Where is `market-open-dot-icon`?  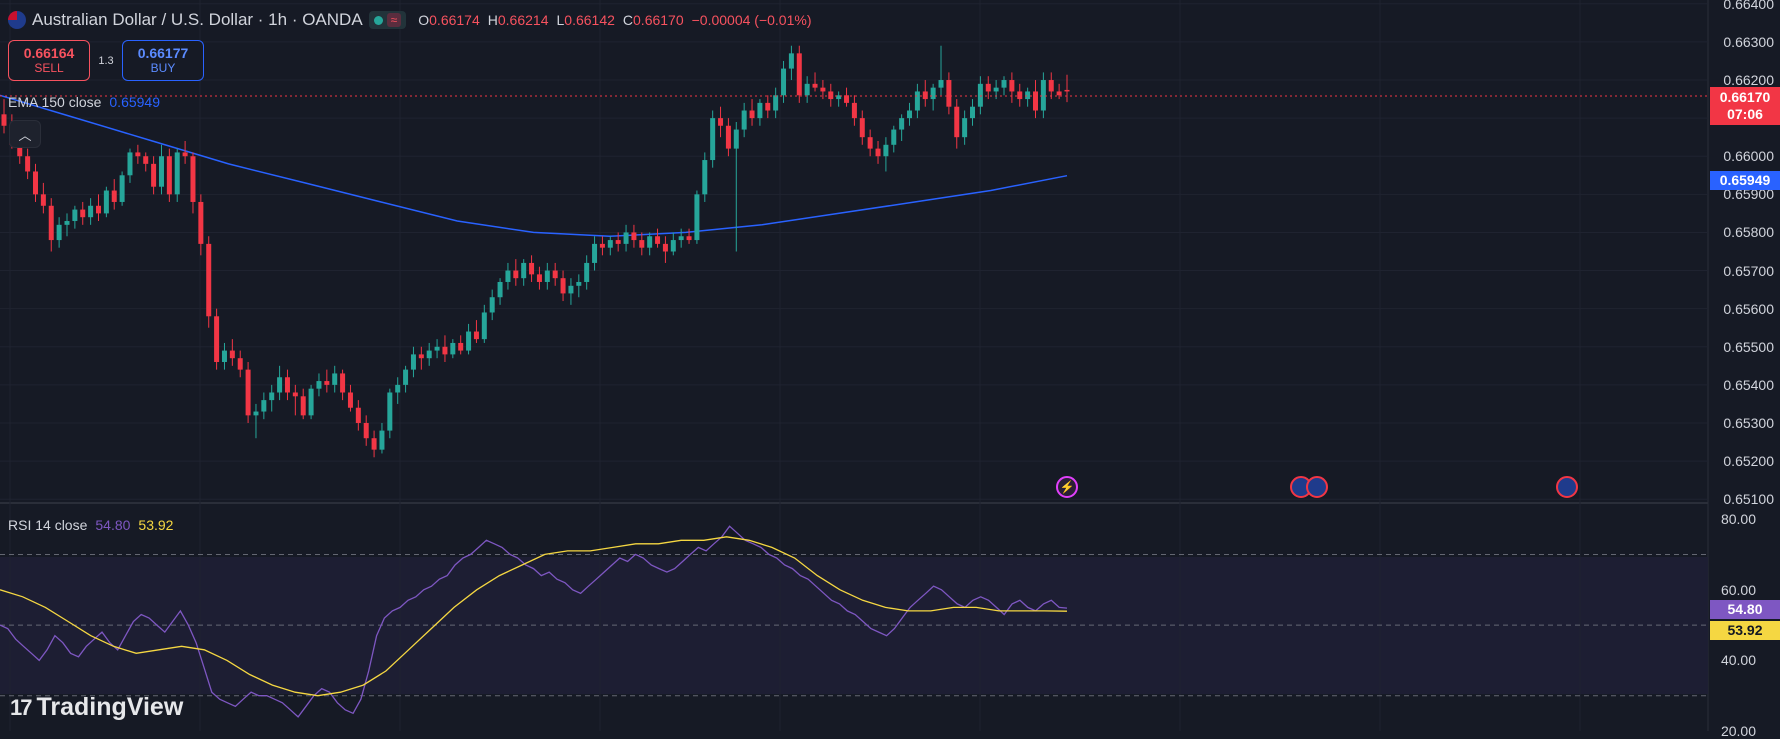
market-open-dot-icon is located at coordinates (378, 20).